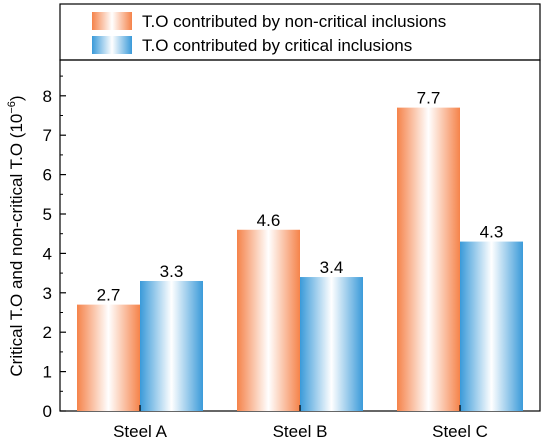 This screenshot has width=550, height=446. I want to click on x-tick-label-2: Steel B, so click(300, 431).